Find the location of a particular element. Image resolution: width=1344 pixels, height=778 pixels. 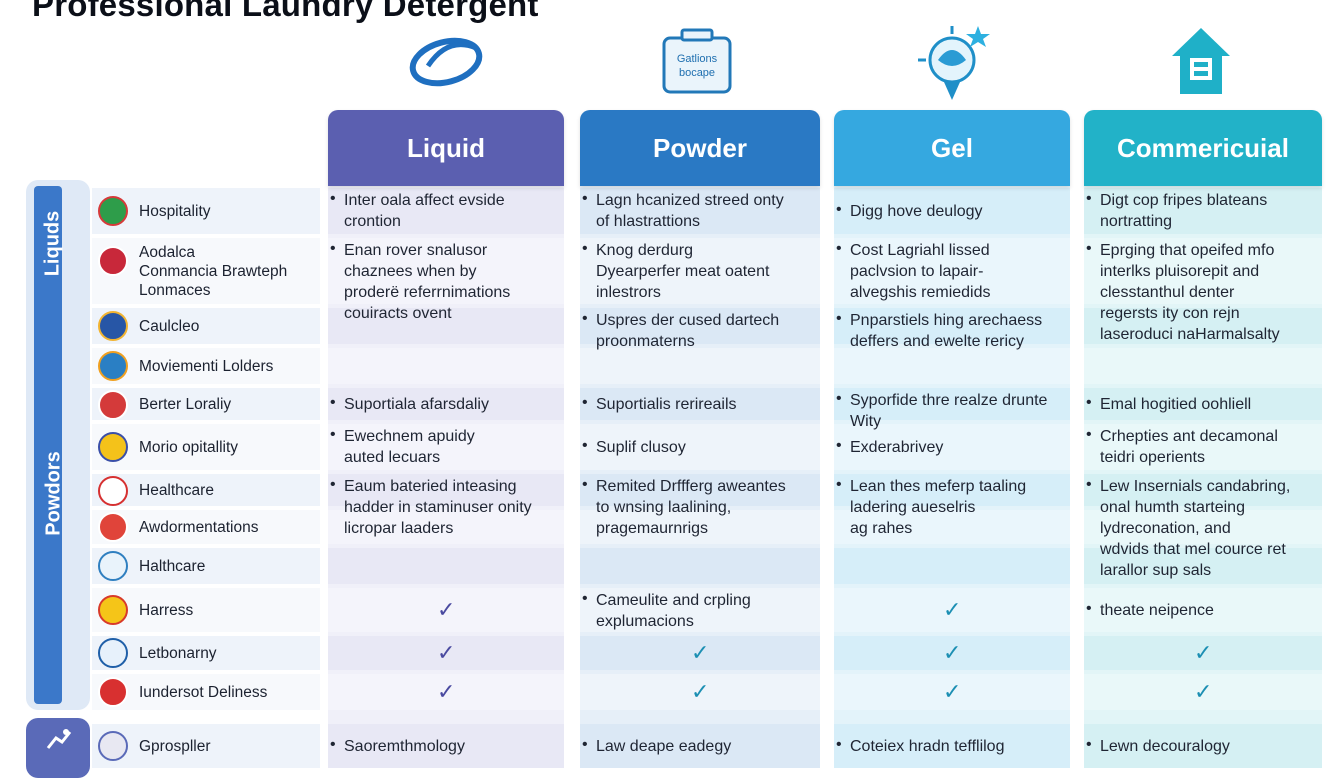

bottom-runner-icon is located at coordinates (59, 741).